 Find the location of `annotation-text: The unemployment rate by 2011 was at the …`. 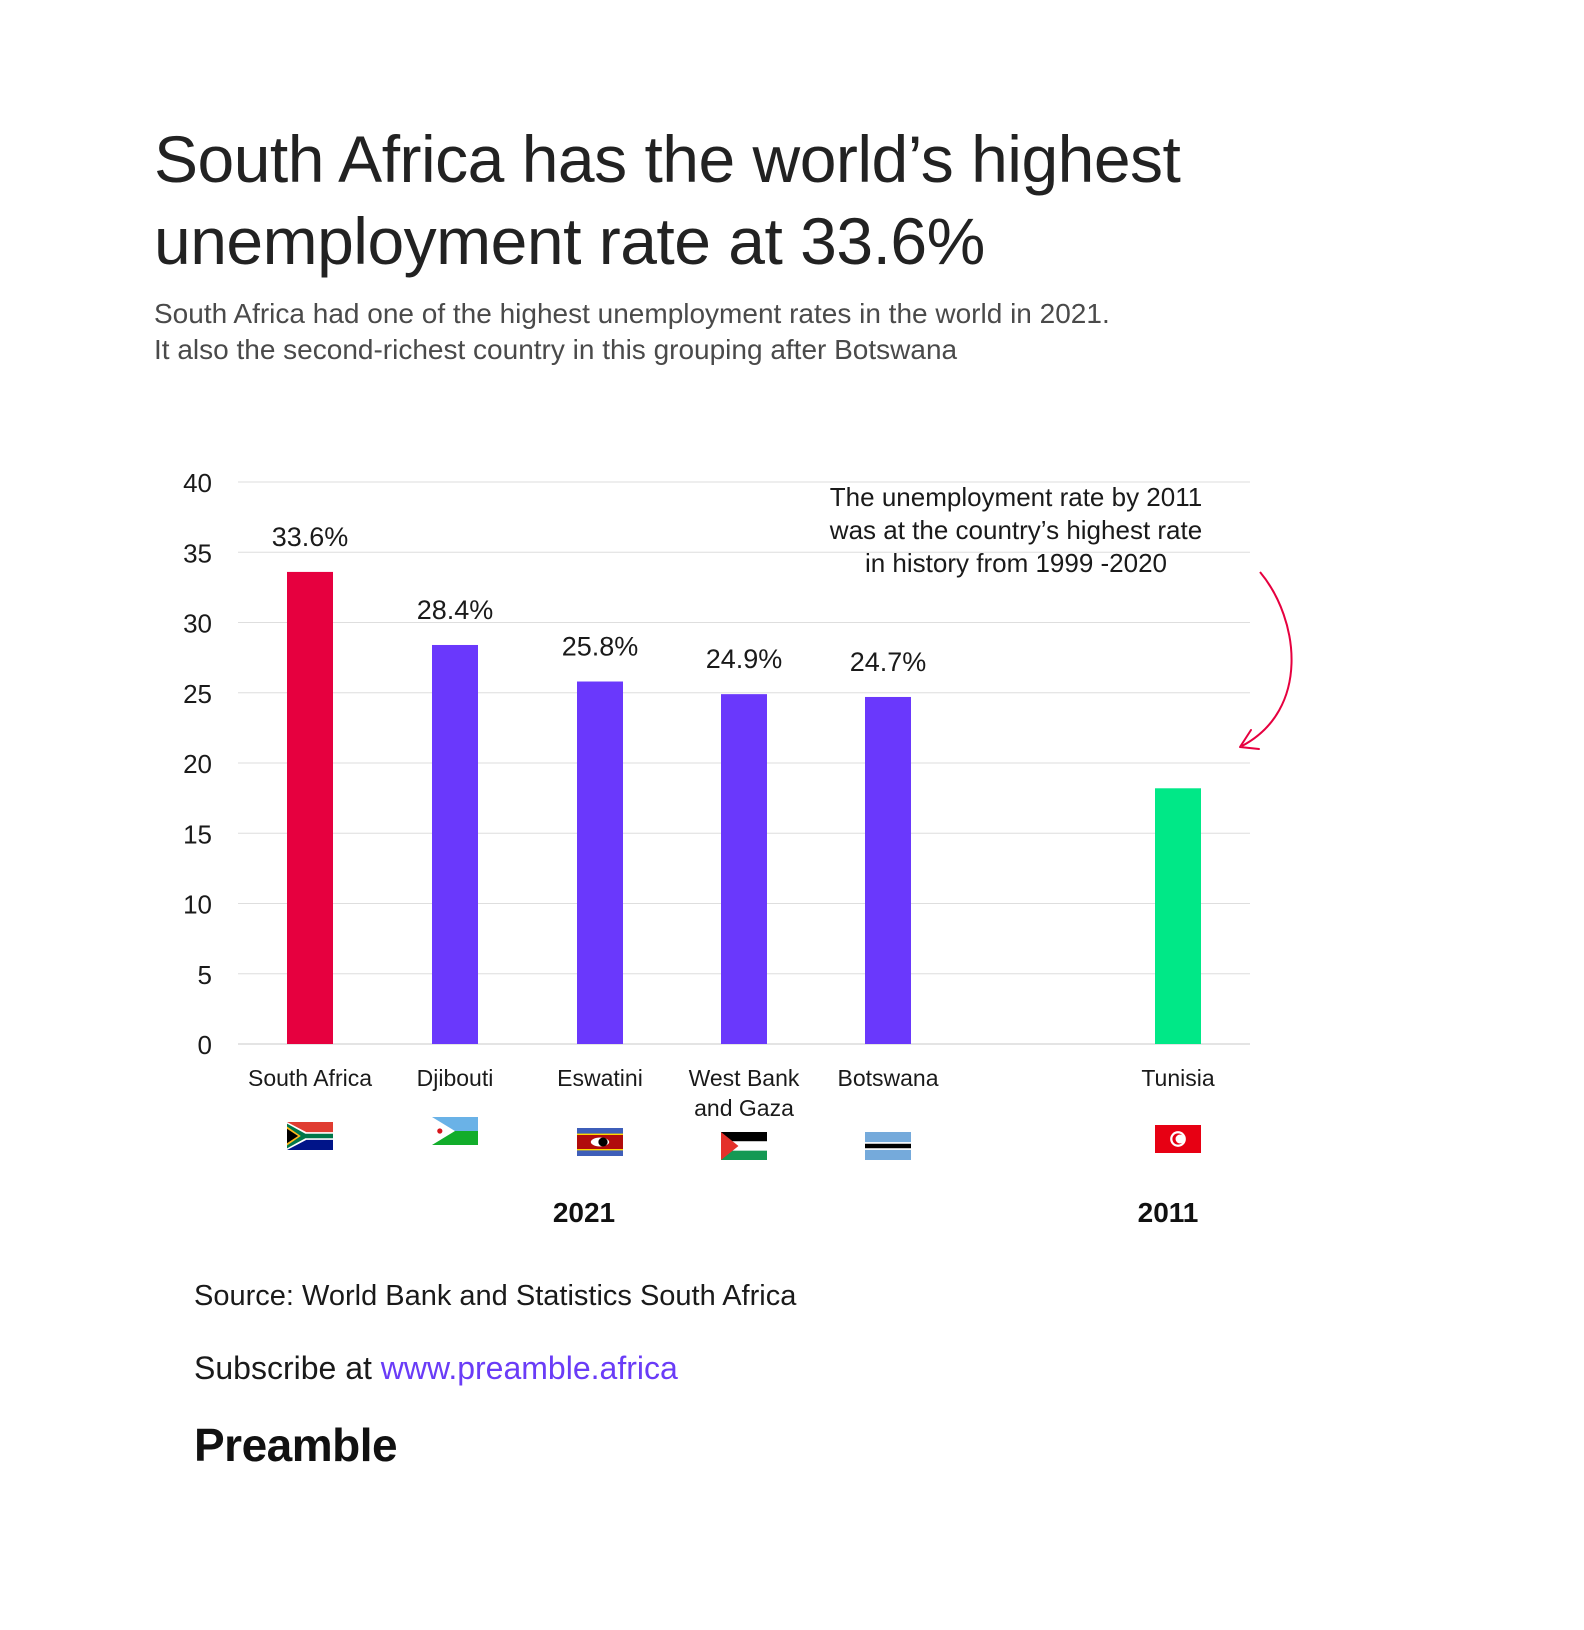

annotation-text: The unemployment rate by 2011 was at the … is located at coordinates (1015, 530).